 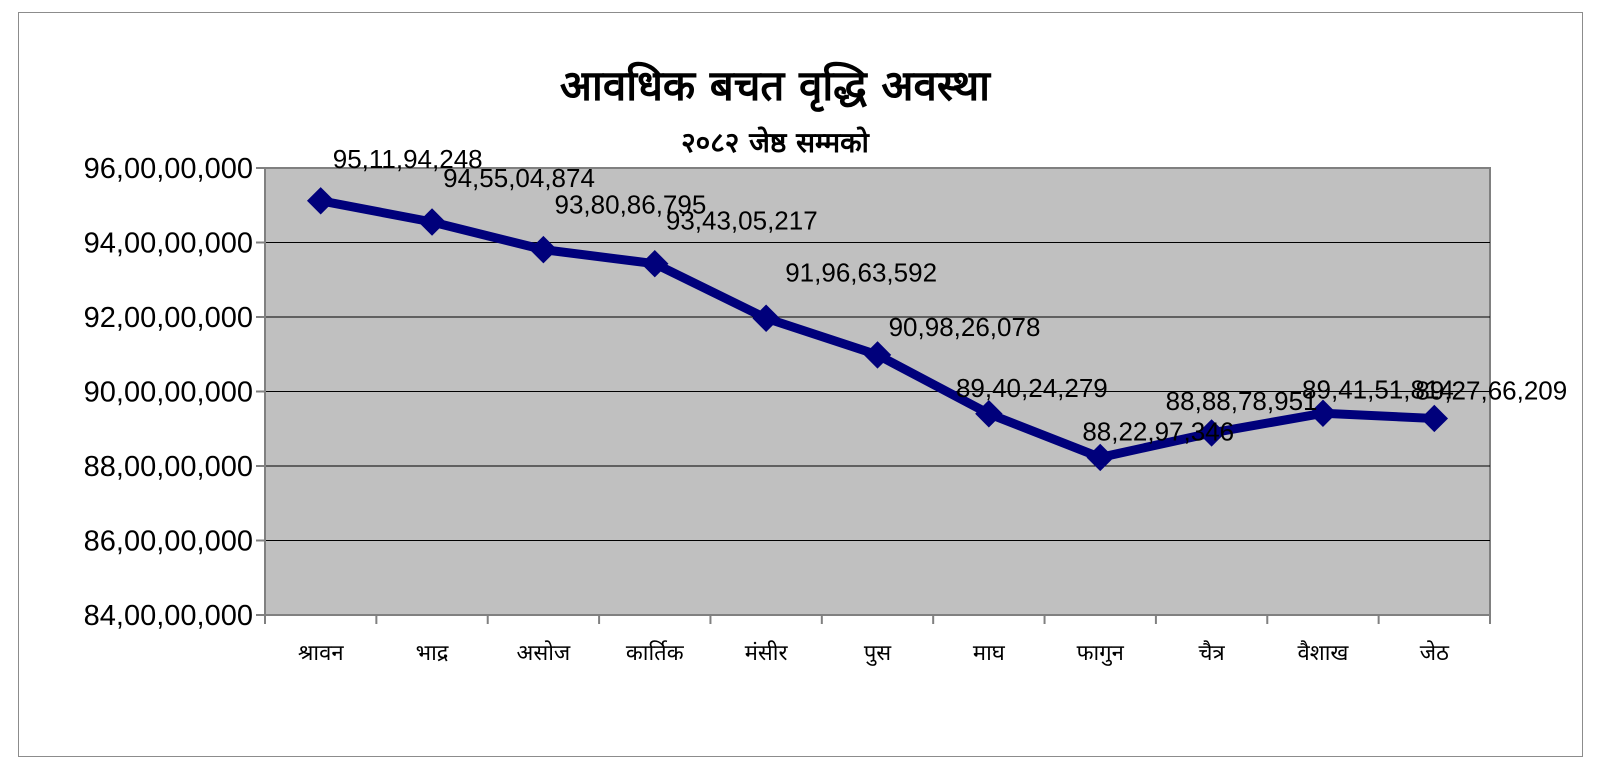 What do you see at coordinates (767, 653) in the screenshot?
I see `x-tick-label: मंसीर` at bounding box center [767, 653].